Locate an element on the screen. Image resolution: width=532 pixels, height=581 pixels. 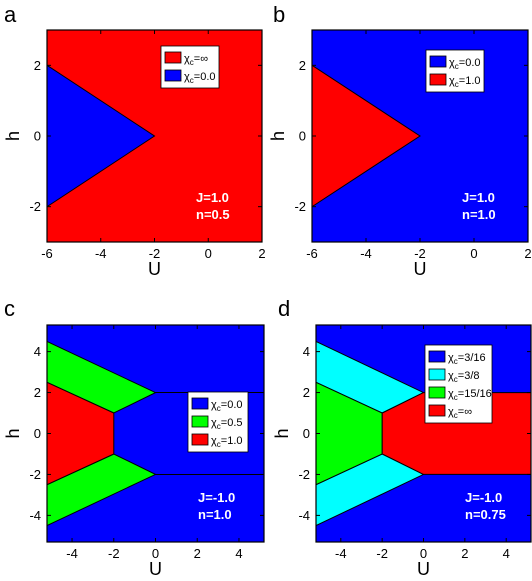
panel-label: a is located at coordinates (10, 14).